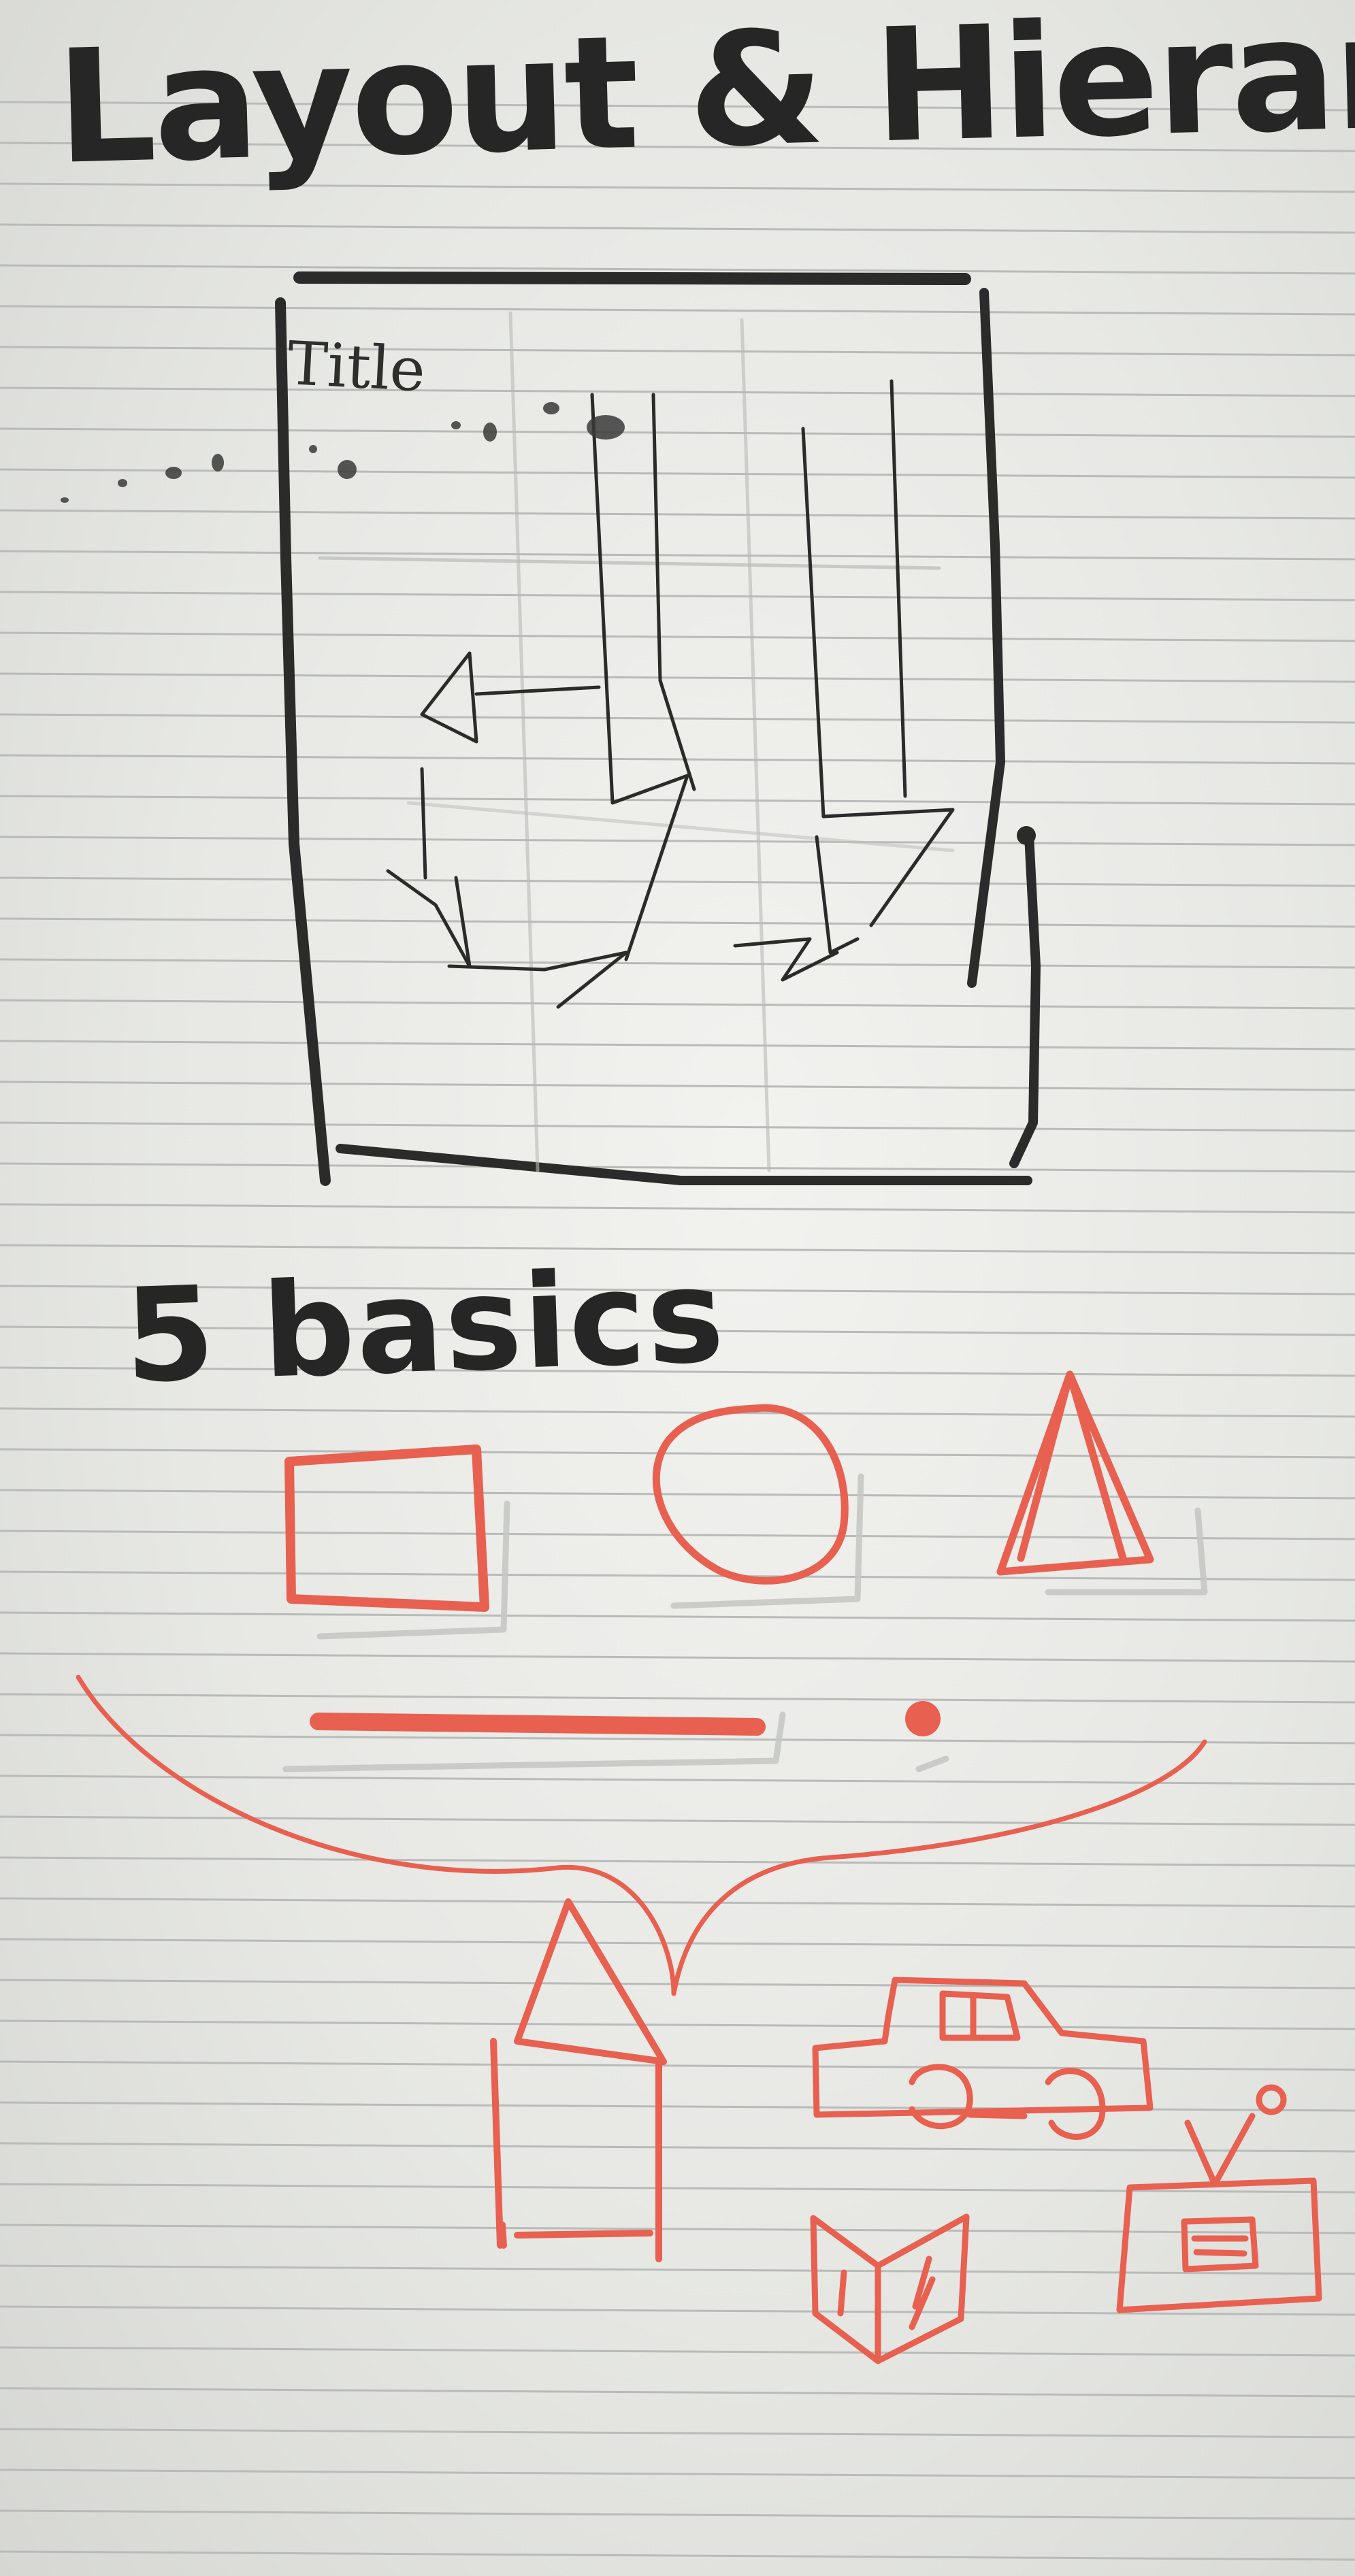  I want to click on flow-arrows, so click(670, 694).